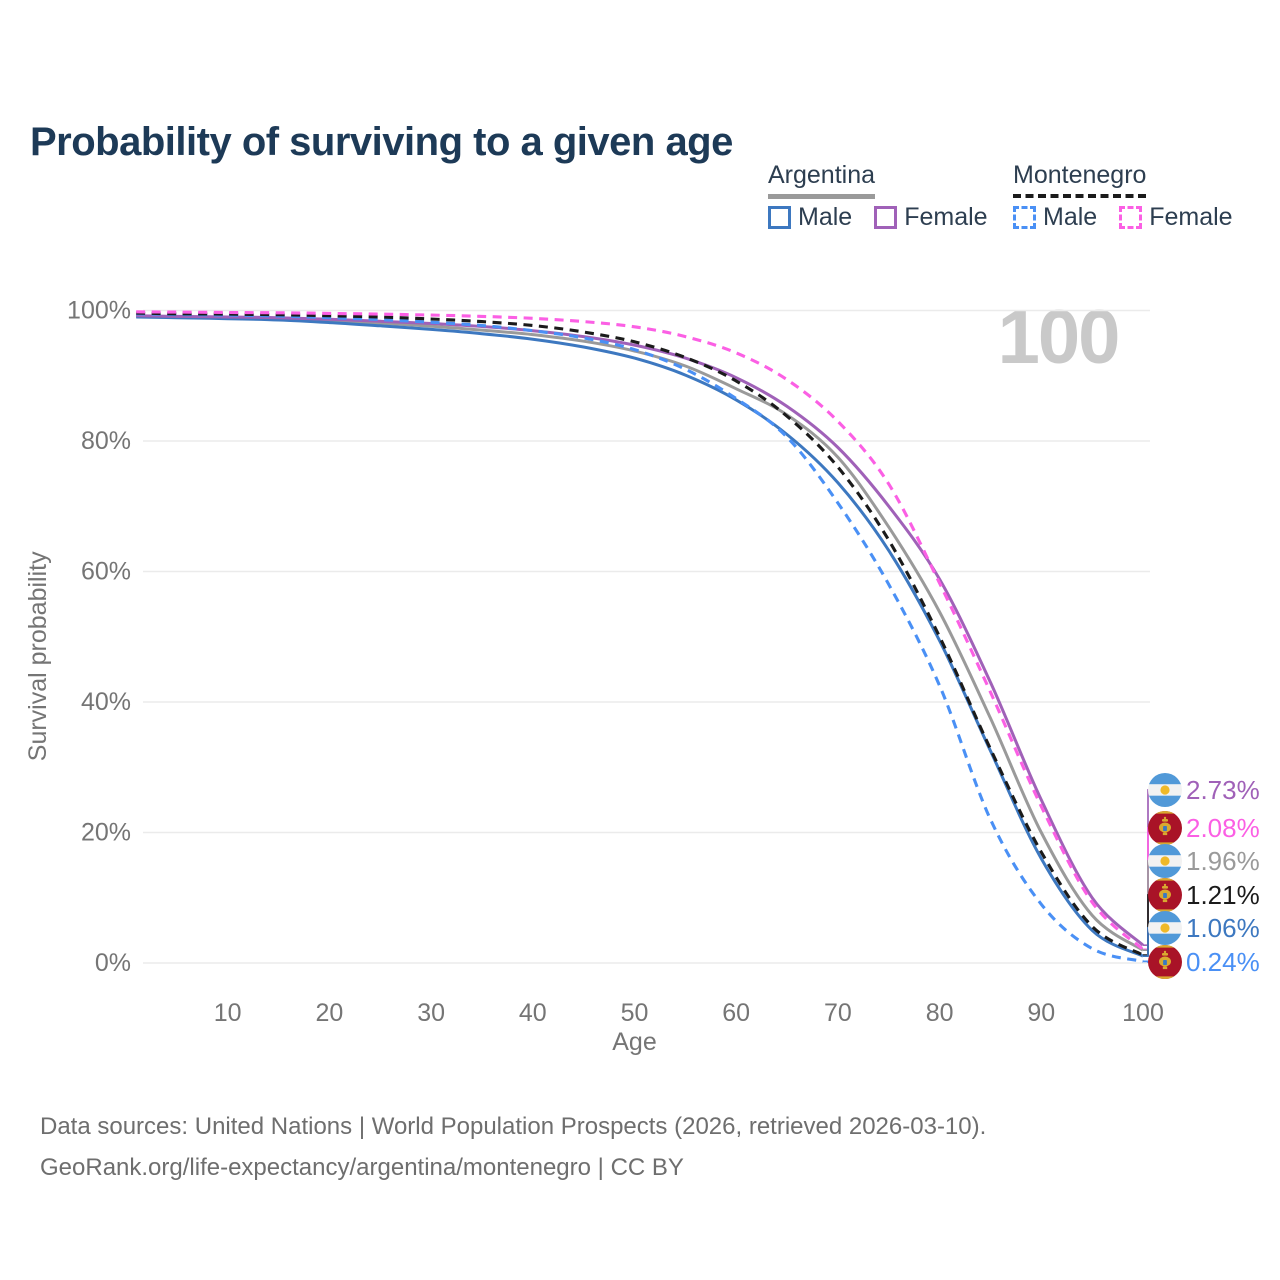 The image size is (1280, 1280). What do you see at coordinates (1223, 962) in the screenshot?
I see `end-label-value: 0.24%` at bounding box center [1223, 962].